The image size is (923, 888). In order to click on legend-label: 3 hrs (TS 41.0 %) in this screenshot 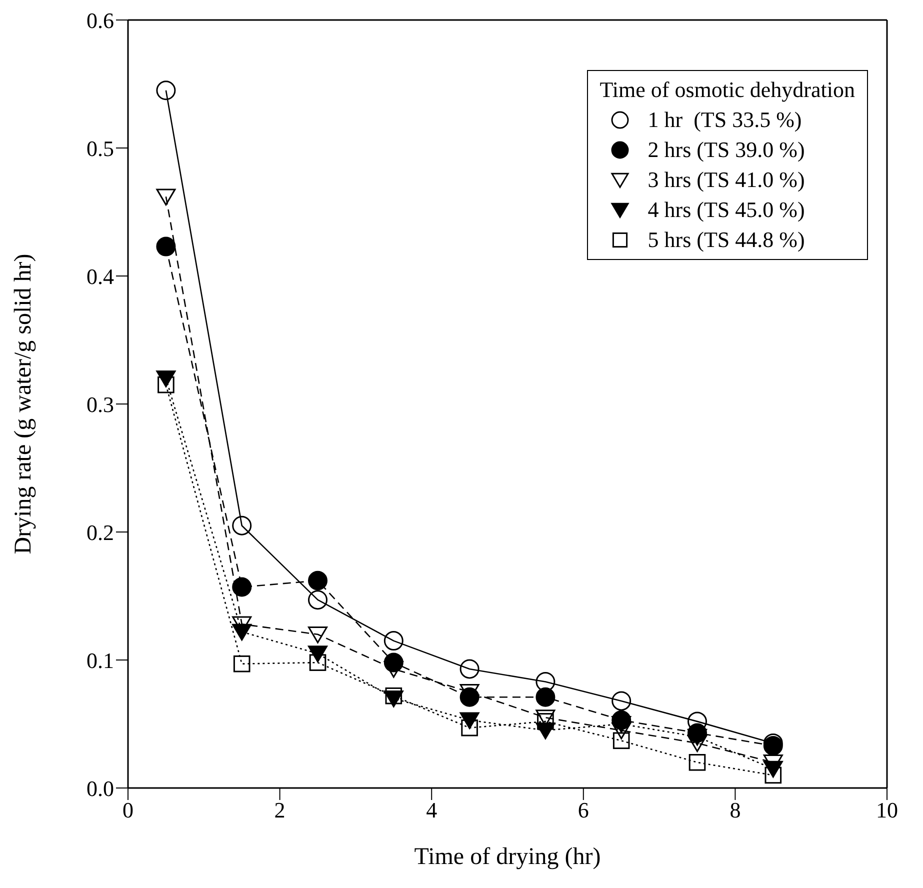, I will do `click(726, 180)`.